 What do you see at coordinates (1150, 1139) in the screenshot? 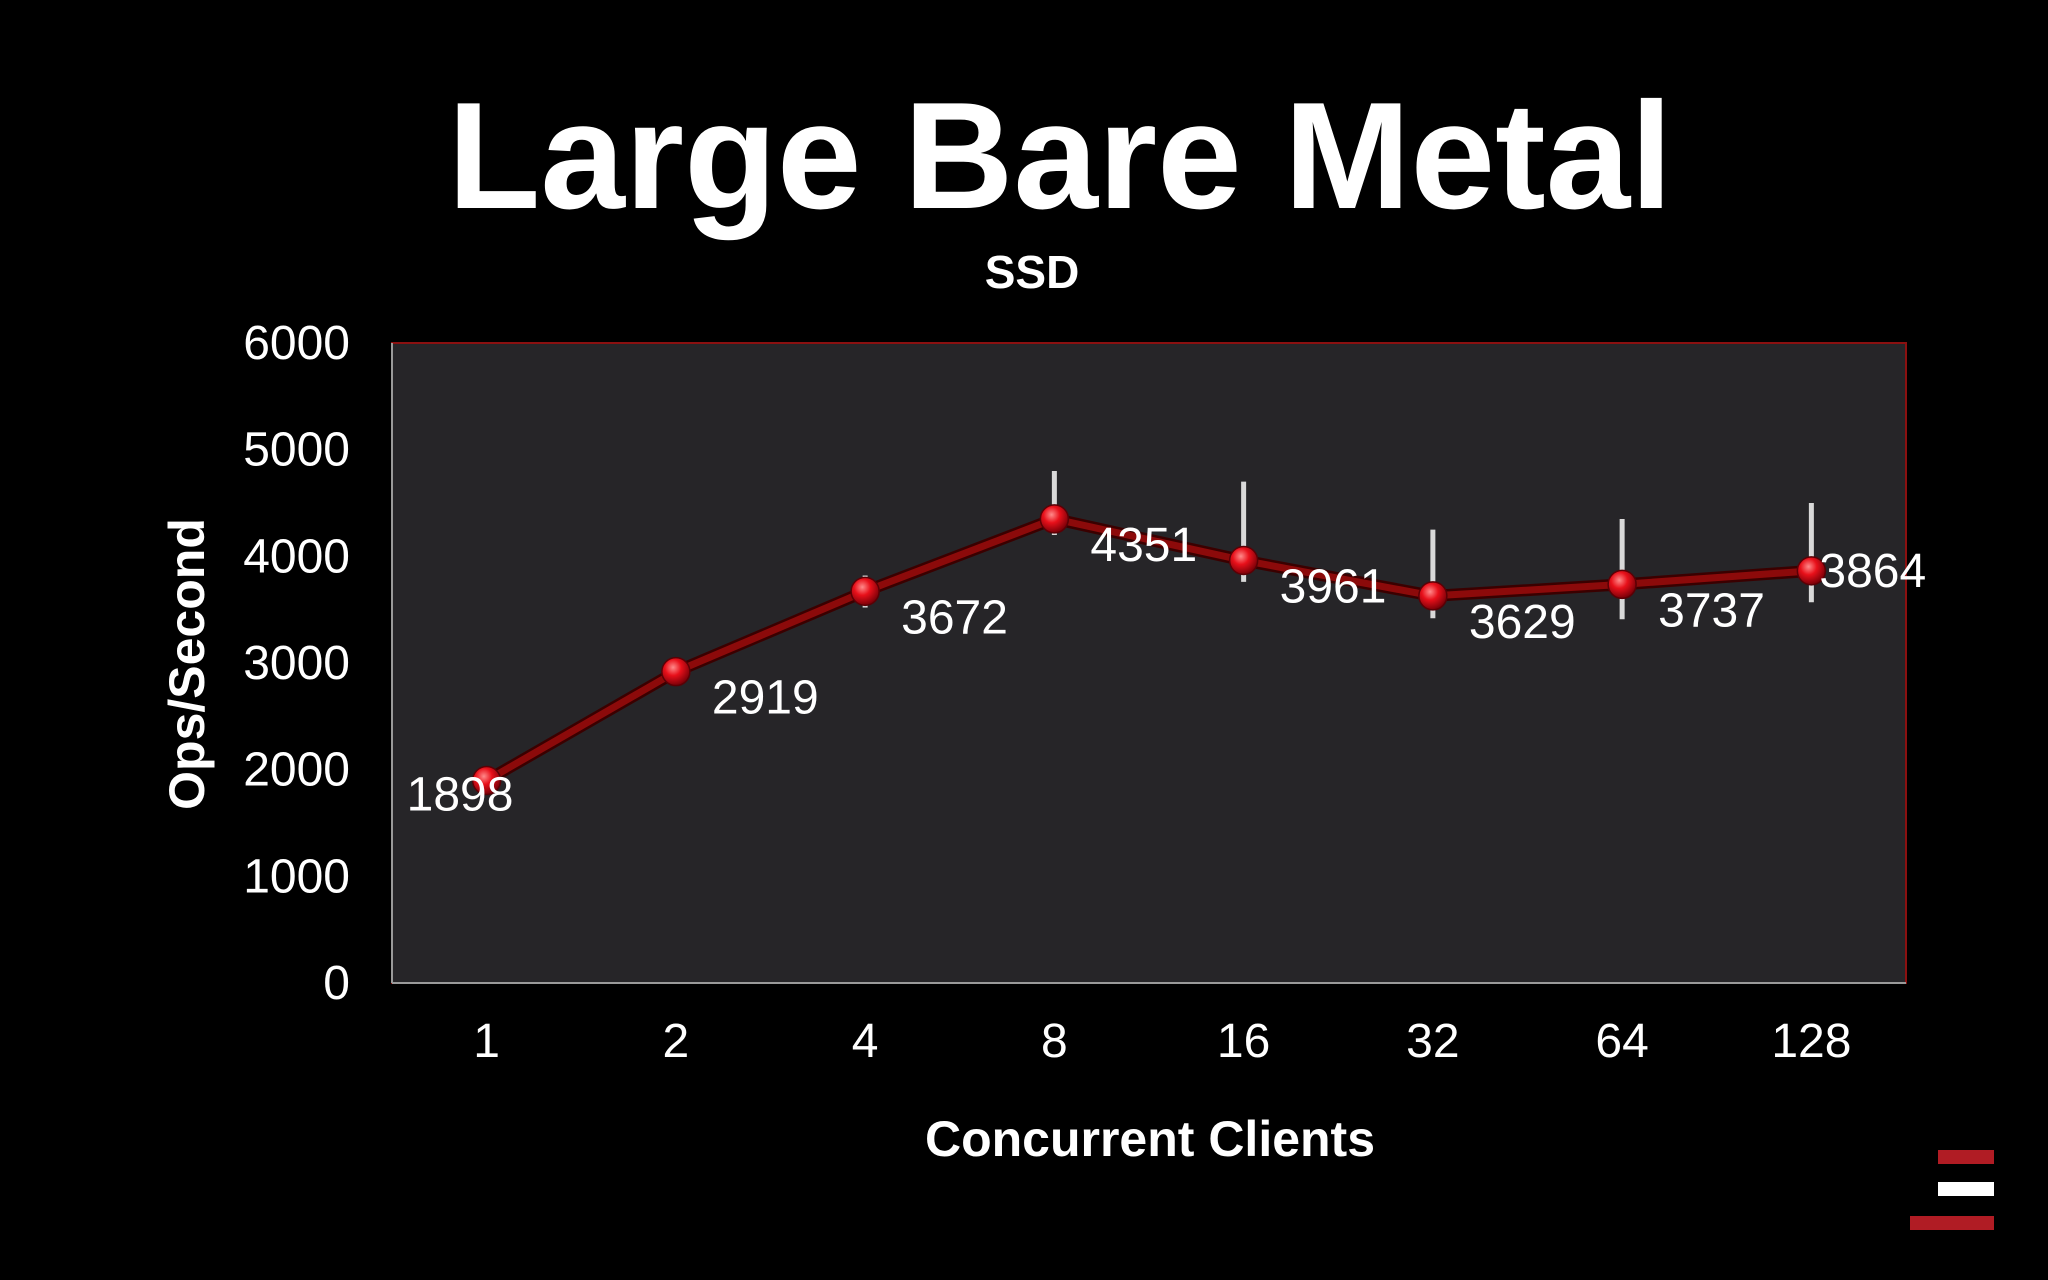
I see `x-axis-label: Concurrent Clients` at bounding box center [1150, 1139].